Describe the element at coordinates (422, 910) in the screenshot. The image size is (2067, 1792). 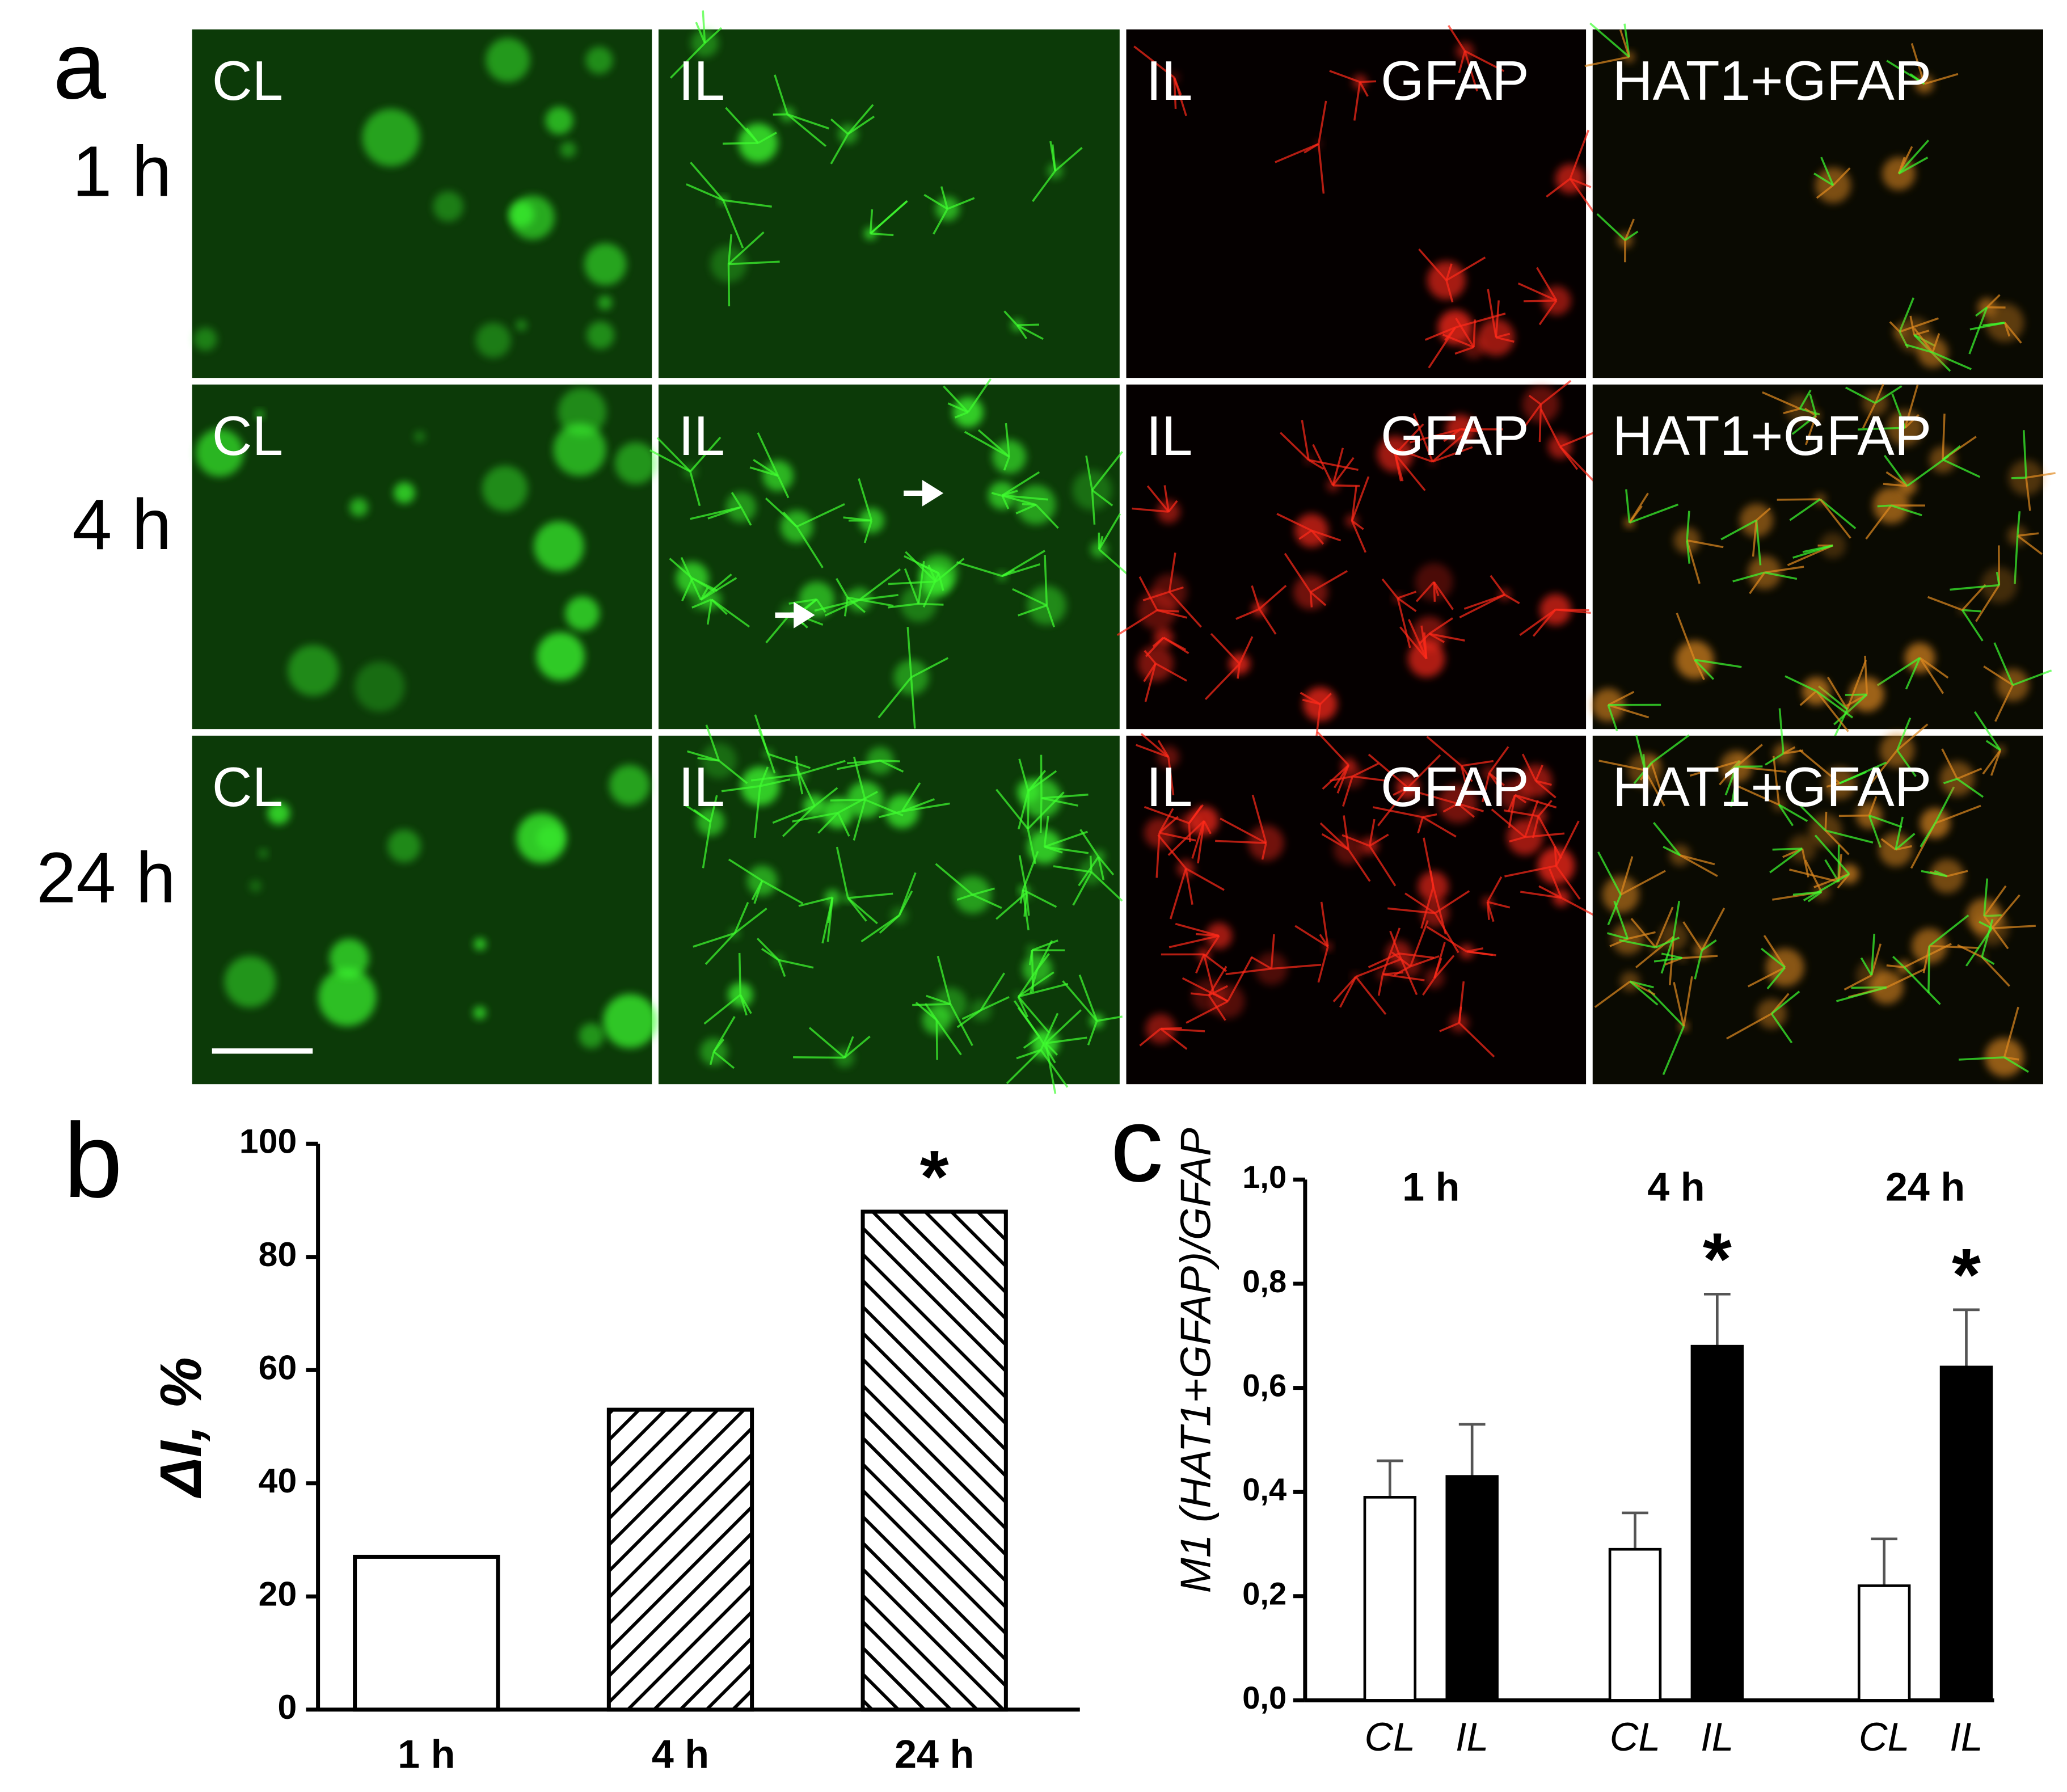
I see `micrograph-bg` at that location.